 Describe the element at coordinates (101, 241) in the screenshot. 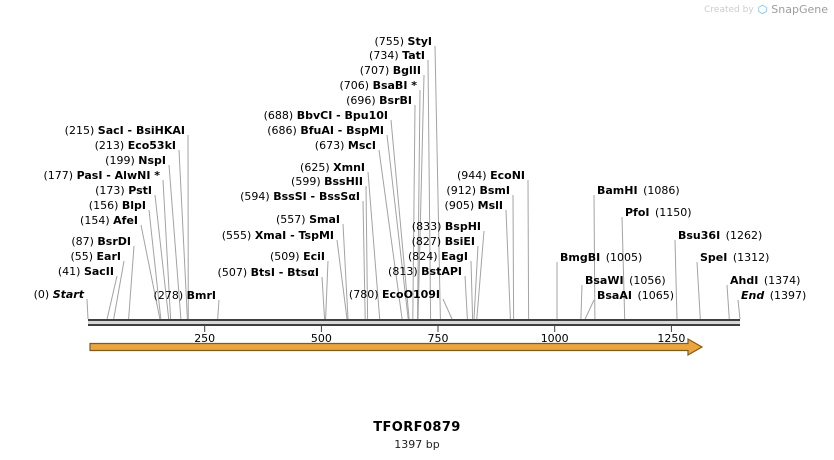

I see `enzyme-site-label-bsrdi: (87) BsrDI` at that location.